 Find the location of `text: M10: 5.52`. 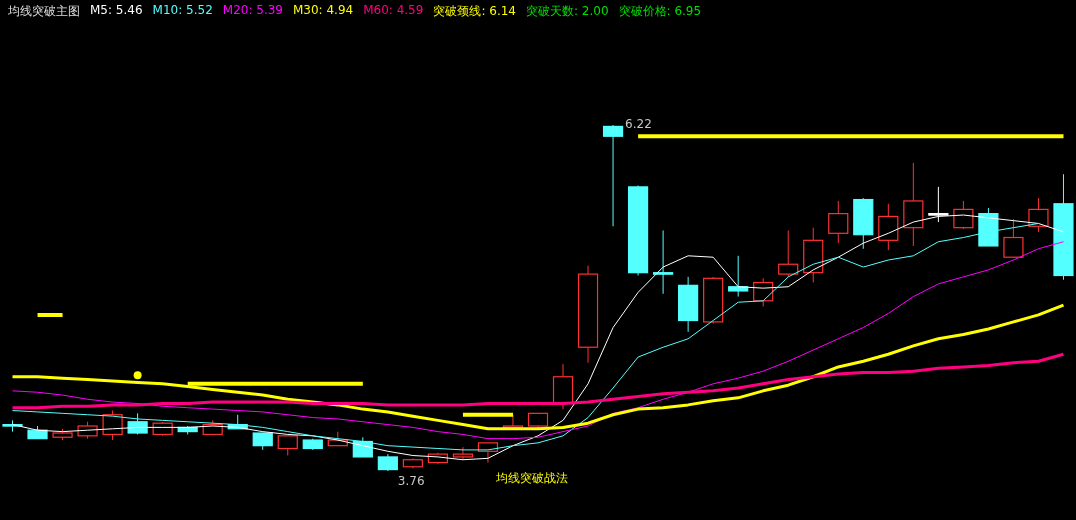

text: M10: 5.52 is located at coordinates (182, 11).